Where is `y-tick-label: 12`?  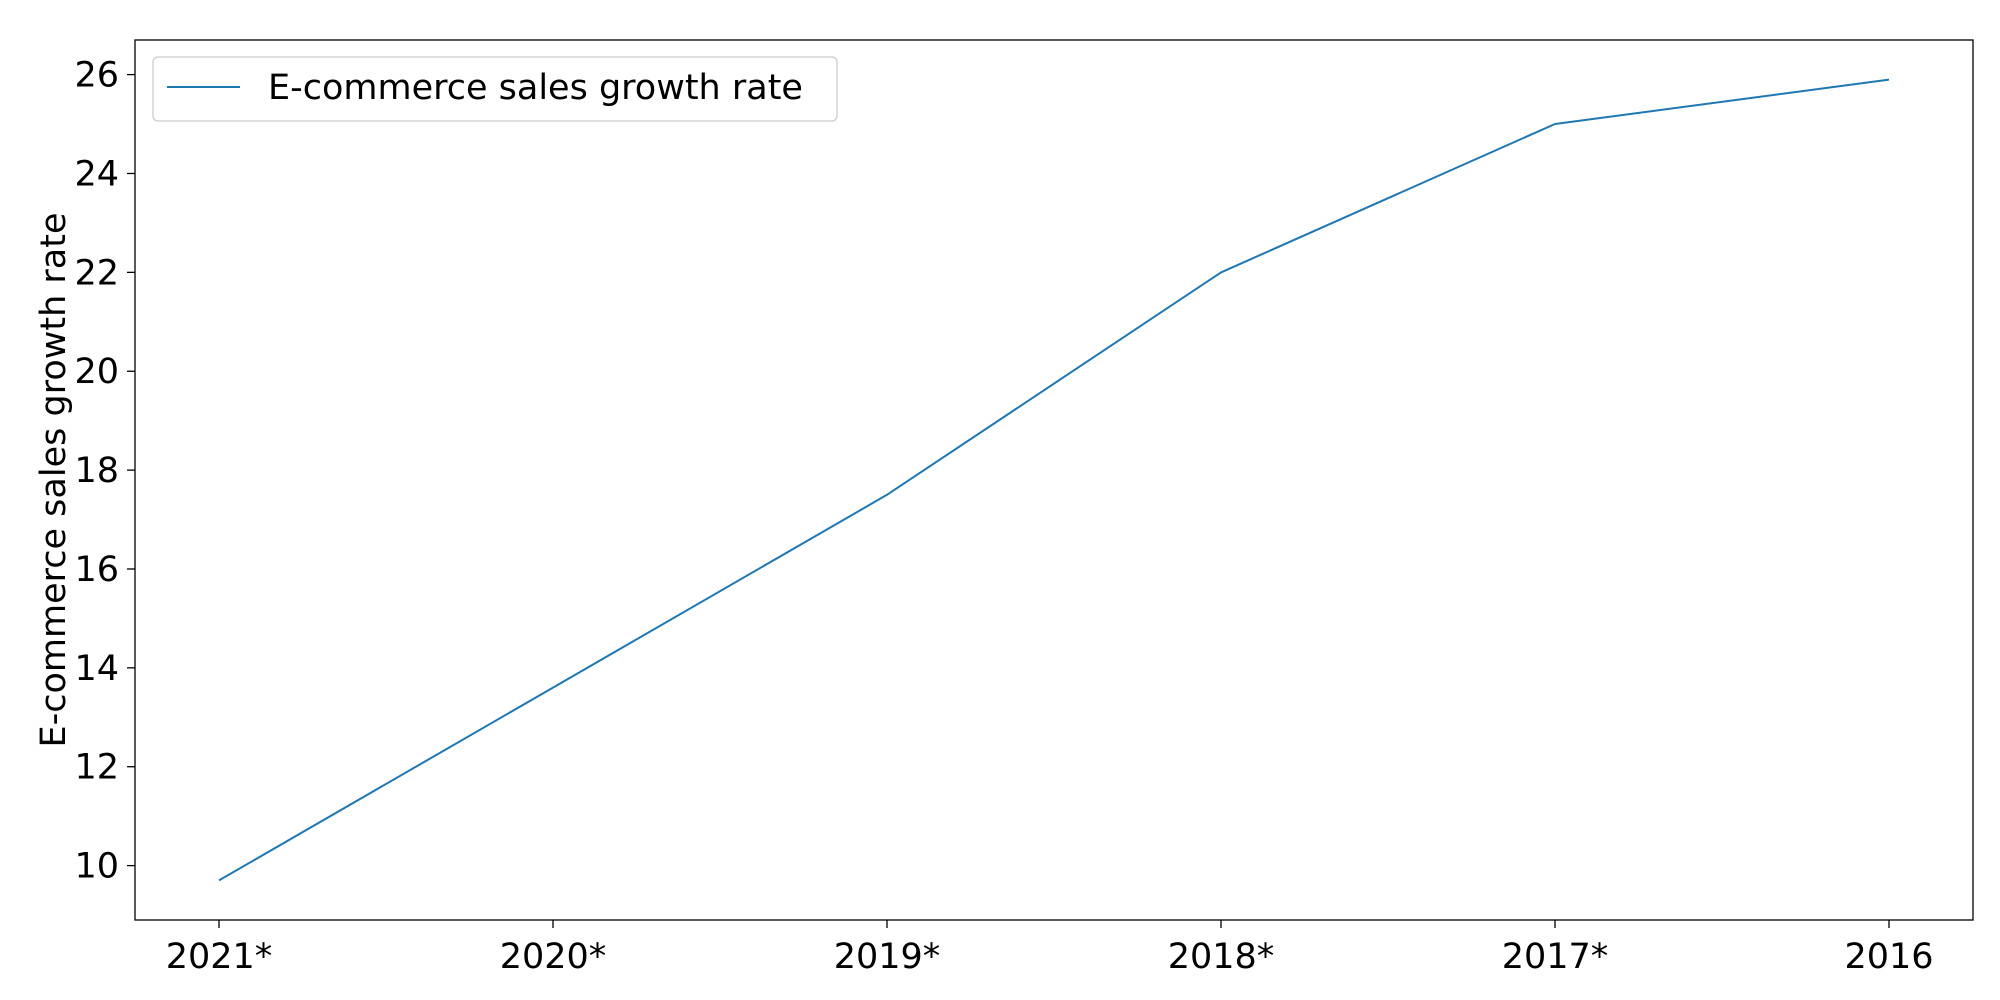
y-tick-label: 12 is located at coordinates (96, 768).